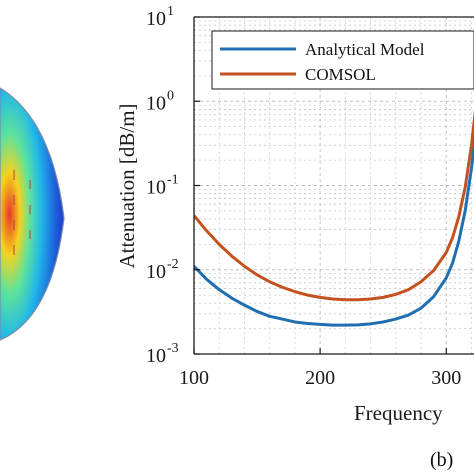 Image resolution: width=474 pixels, height=474 pixels. I want to click on y-tick-label: 10 -3, so click(162, 354).